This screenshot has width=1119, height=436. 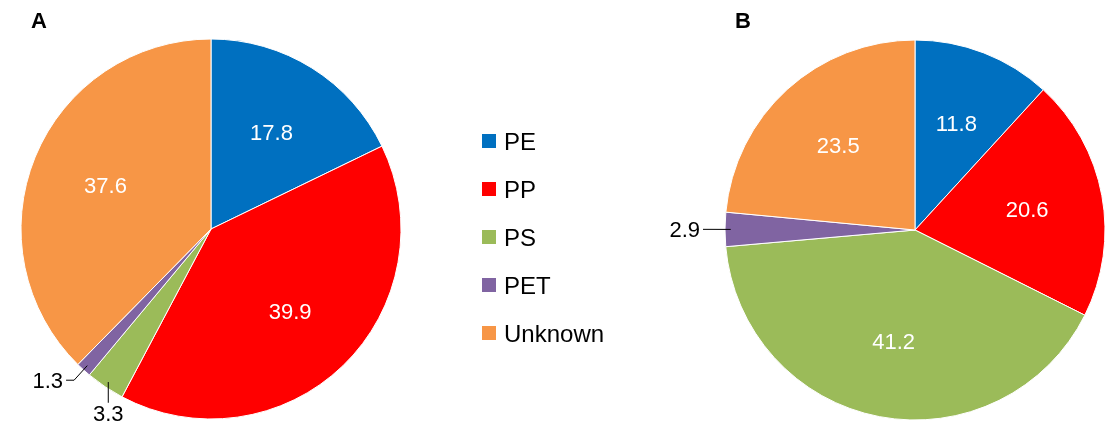 I want to click on chart-title: A, so click(x=39, y=20).